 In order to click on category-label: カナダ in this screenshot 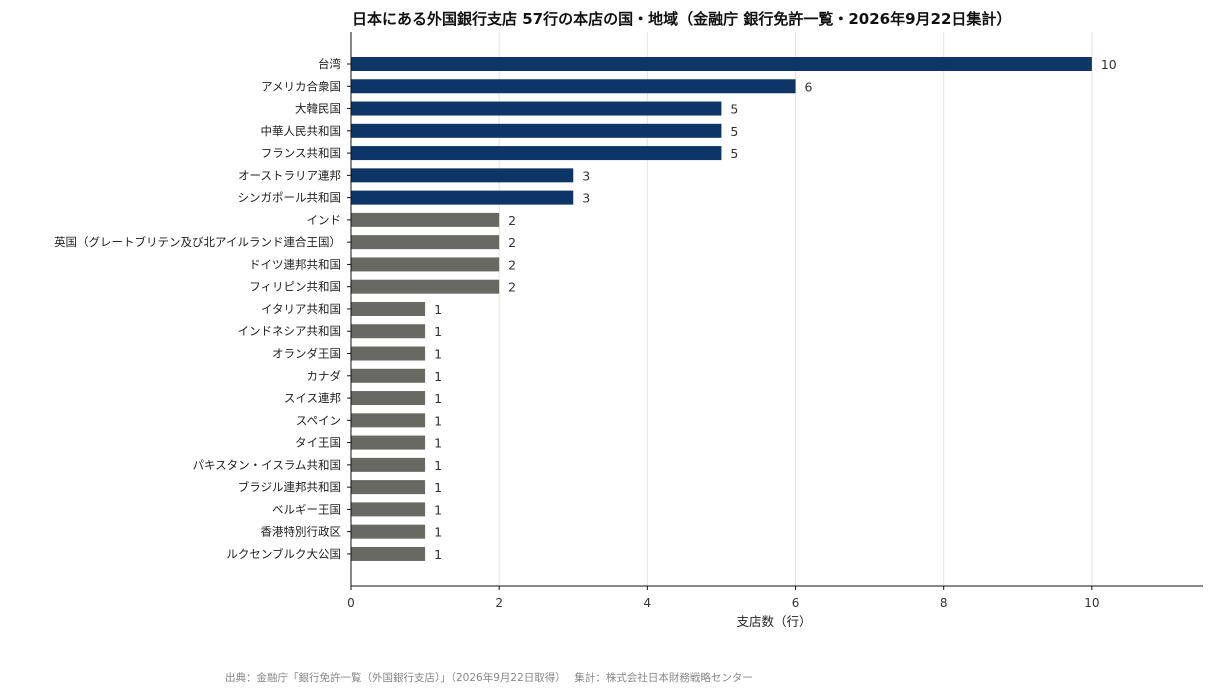, I will do `click(324, 376)`.